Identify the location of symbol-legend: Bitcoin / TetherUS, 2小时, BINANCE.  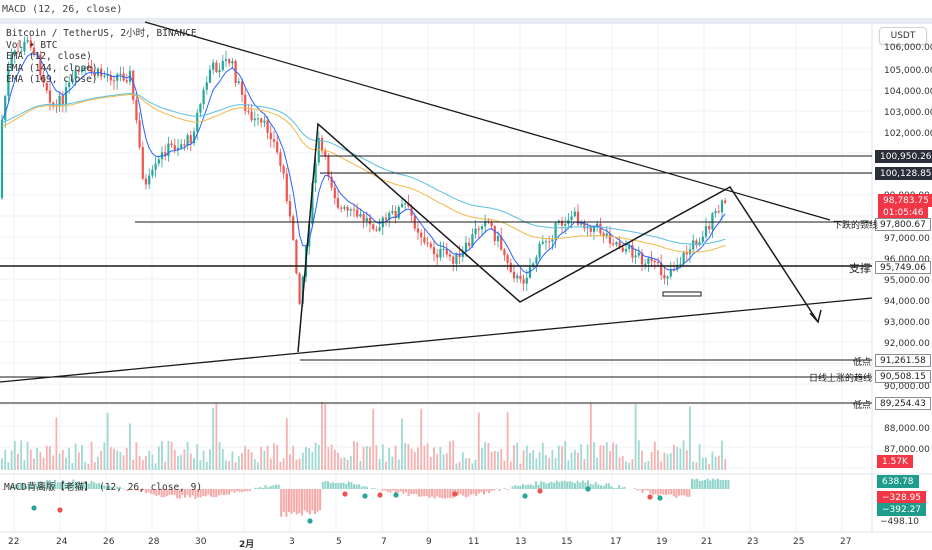
(101, 33).